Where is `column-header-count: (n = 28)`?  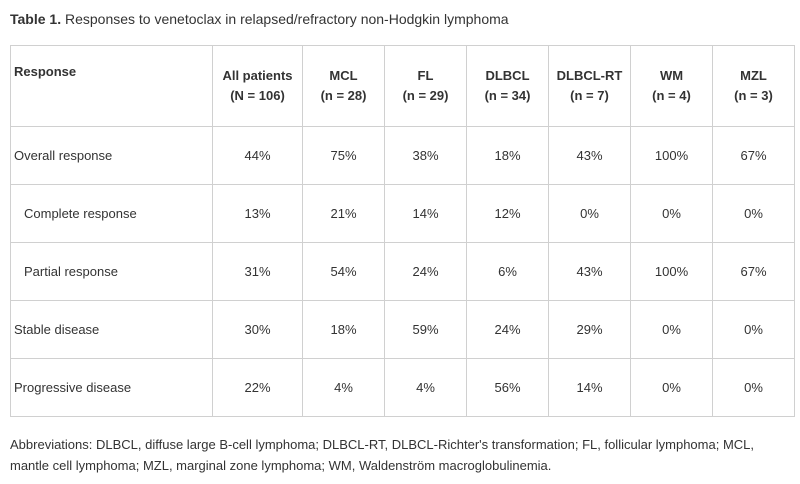 column-header-count: (n = 28) is located at coordinates (343, 95).